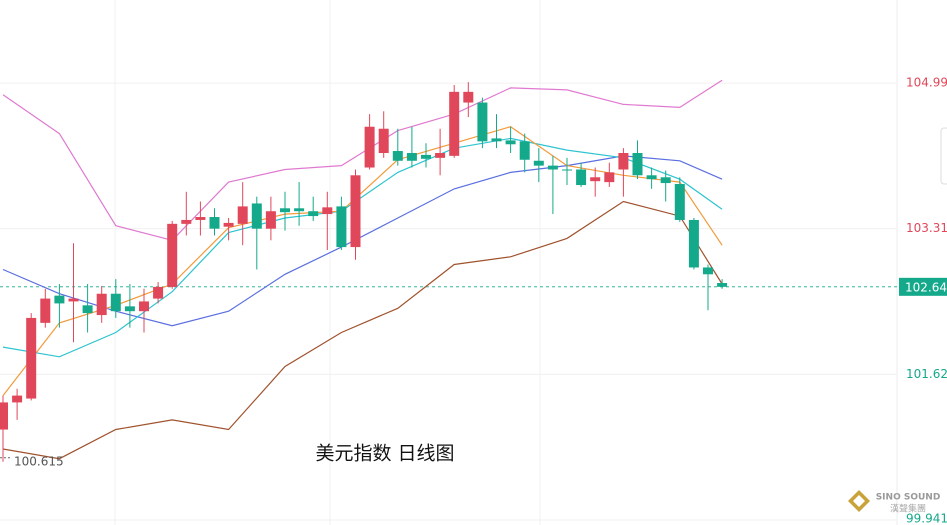  Describe the element at coordinates (926, 518) in the screenshot. I see `y-tick-label: 99.941` at that location.